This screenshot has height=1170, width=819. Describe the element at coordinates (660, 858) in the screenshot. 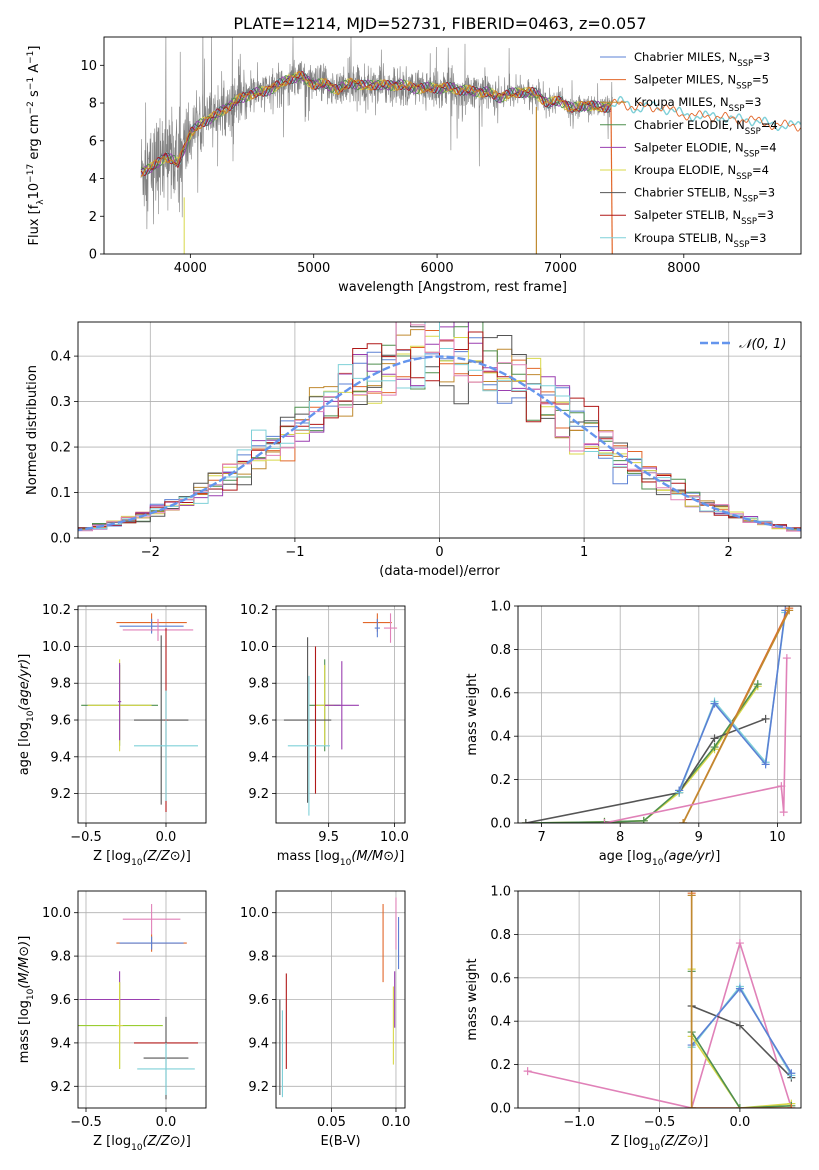

I see `x-axis-label: age [log10(age/yr)]` at that location.